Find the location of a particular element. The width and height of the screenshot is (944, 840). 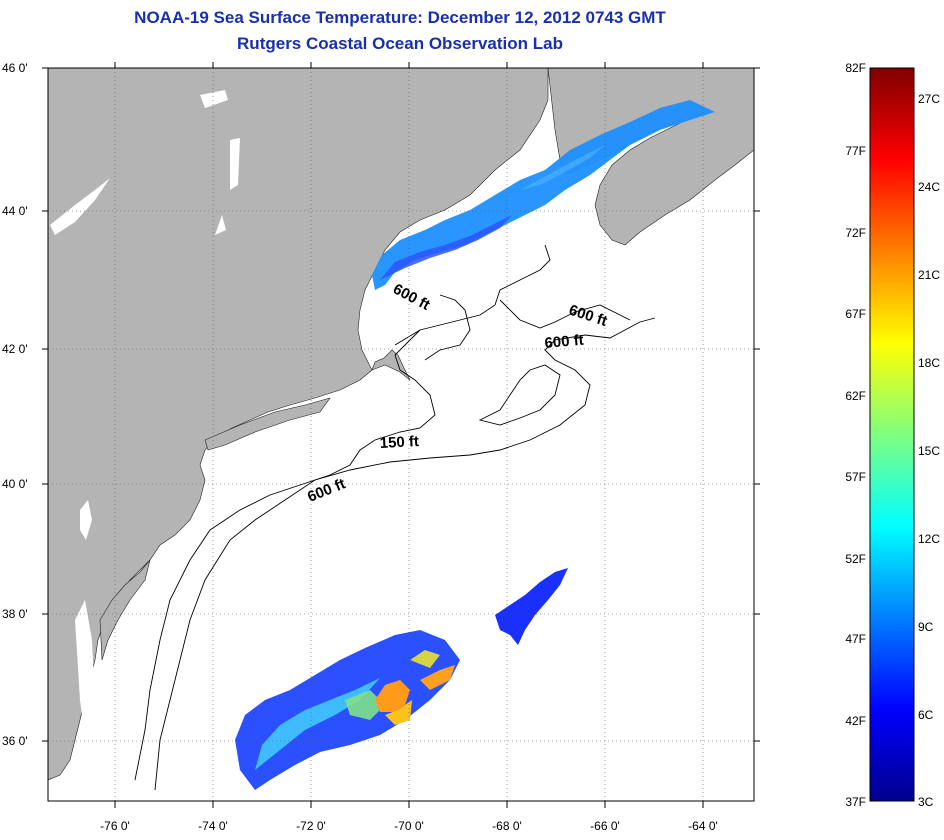

colorbar-c-label: 3C is located at coordinates (926, 802).